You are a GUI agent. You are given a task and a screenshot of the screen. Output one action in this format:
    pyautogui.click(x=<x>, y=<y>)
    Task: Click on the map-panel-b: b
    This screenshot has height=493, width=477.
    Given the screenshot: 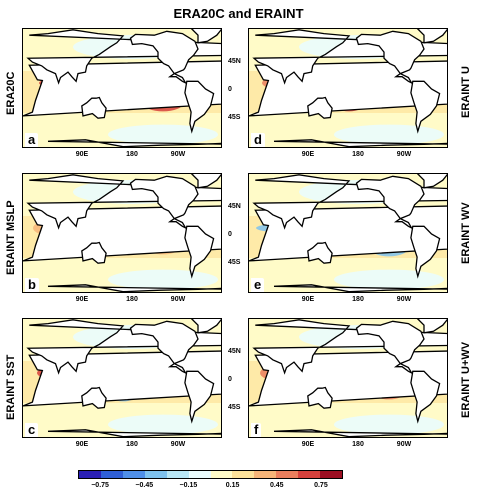 What is the action you would take?
    pyautogui.click(x=122, y=233)
    